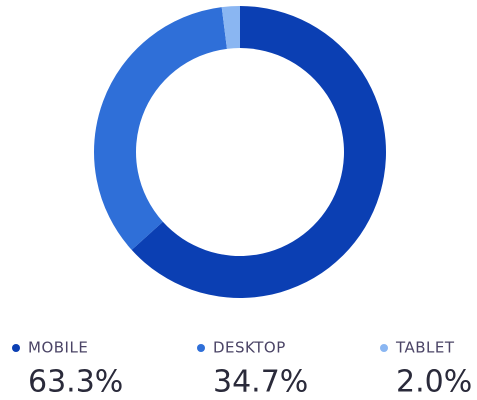 This screenshot has width=477, height=400. What do you see at coordinates (230, 27) in the screenshot?
I see `donut-slice` at bounding box center [230, 27].